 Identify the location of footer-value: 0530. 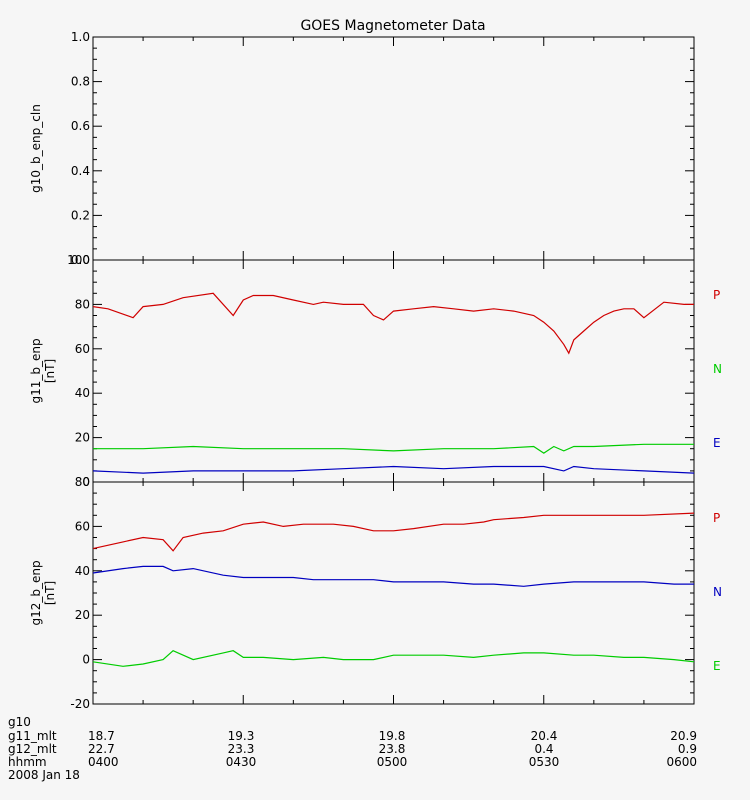
(544, 762).